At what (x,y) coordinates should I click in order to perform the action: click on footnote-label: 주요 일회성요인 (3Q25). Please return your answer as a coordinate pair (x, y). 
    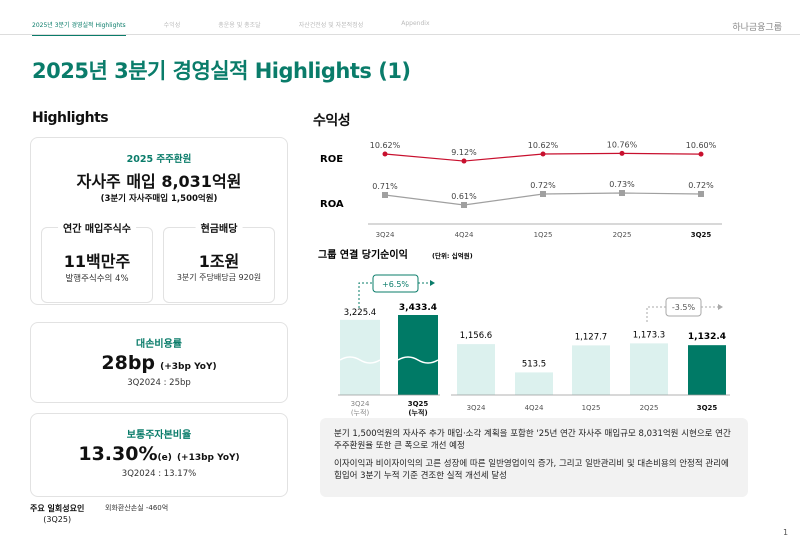
    Looking at the image, I should click on (57, 514).